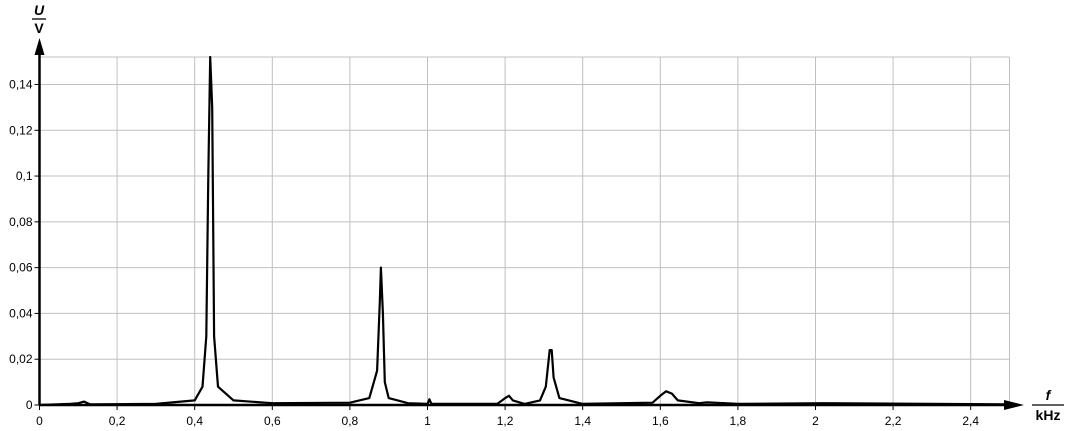 The width and height of the screenshot is (1070, 431). I want to click on x-tick-label: 1,8, so click(738, 421).